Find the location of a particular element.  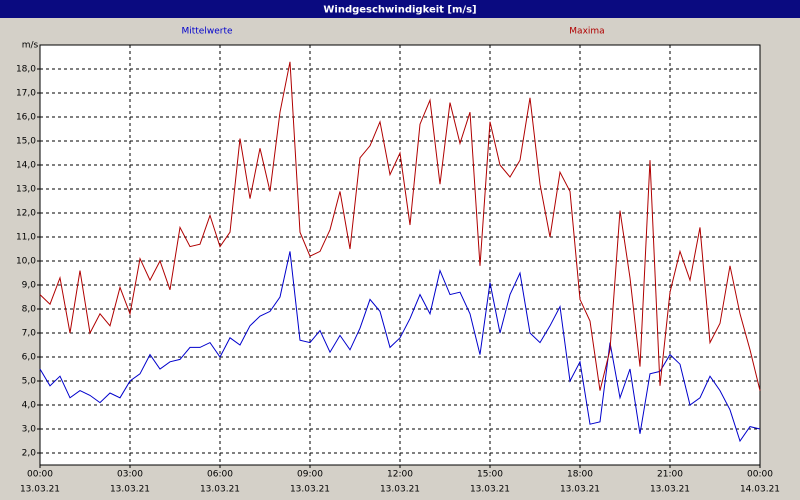

x-tick-label: 18:00 is located at coordinates (580, 475).